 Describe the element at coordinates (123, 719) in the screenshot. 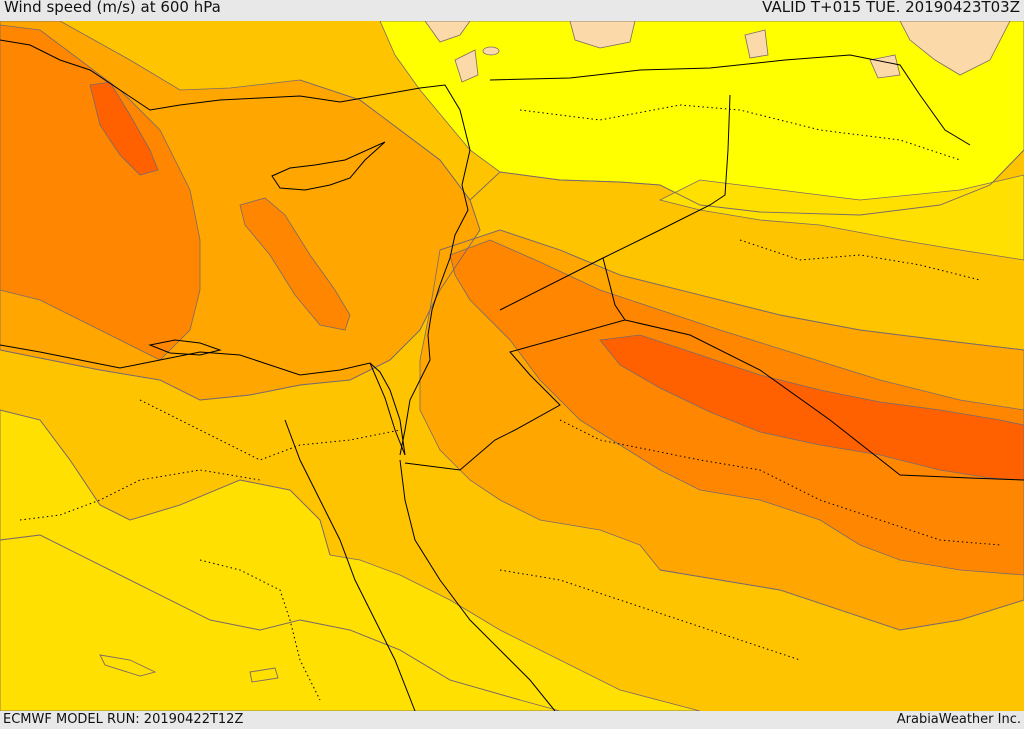

I see `model-run-label: ECMWF MODEL RUN: 20190422T12Z` at that location.